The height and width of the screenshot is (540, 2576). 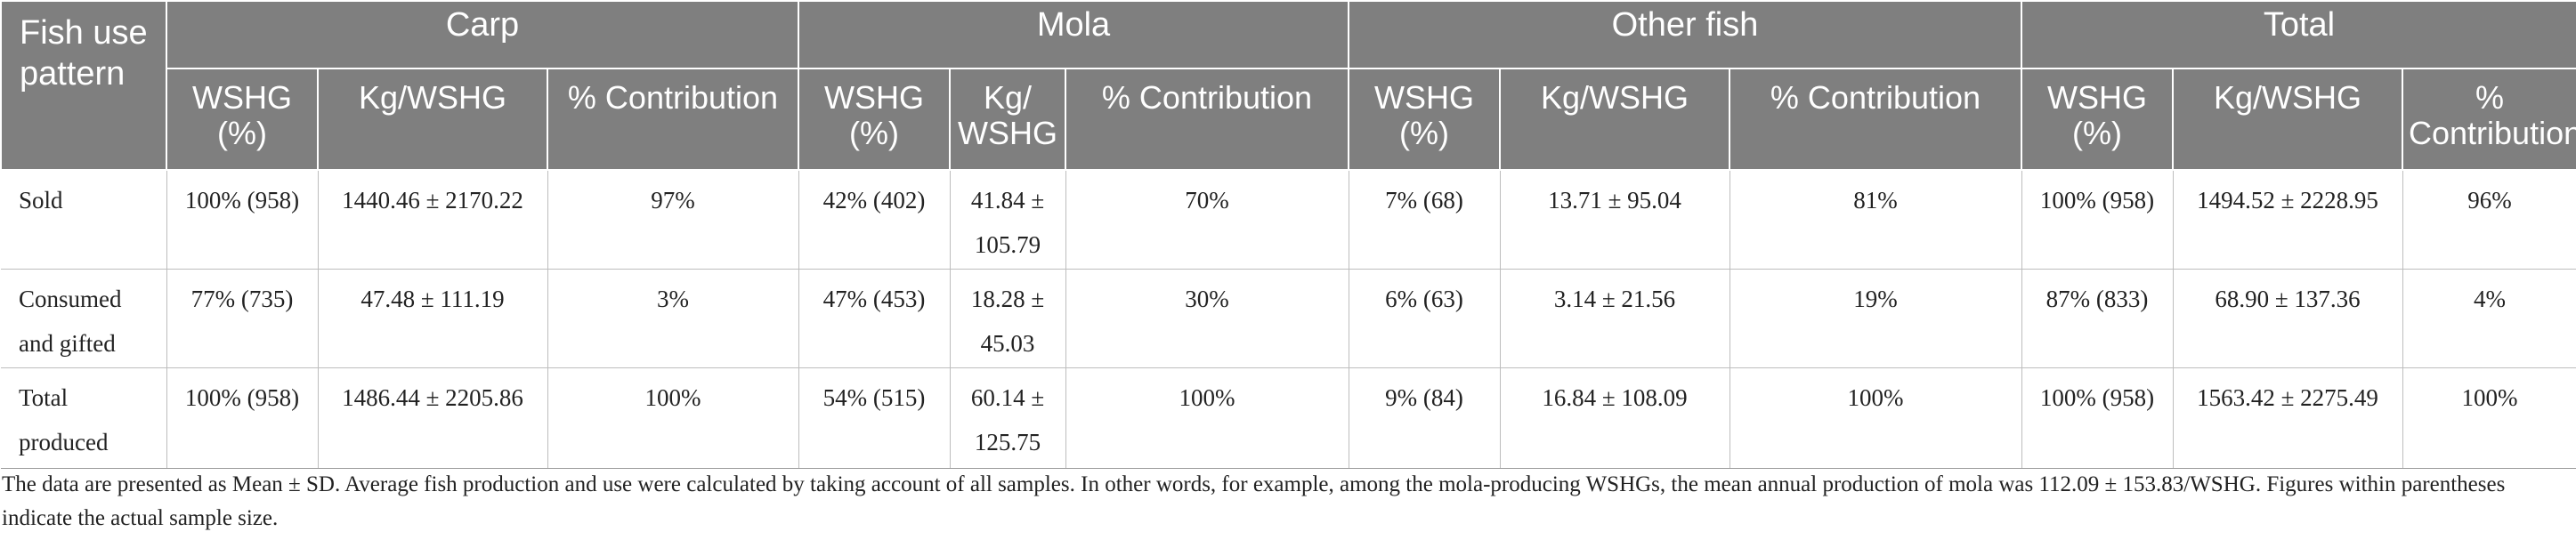 I want to click on table-cell: 19%, so click(x=1876, y=318).